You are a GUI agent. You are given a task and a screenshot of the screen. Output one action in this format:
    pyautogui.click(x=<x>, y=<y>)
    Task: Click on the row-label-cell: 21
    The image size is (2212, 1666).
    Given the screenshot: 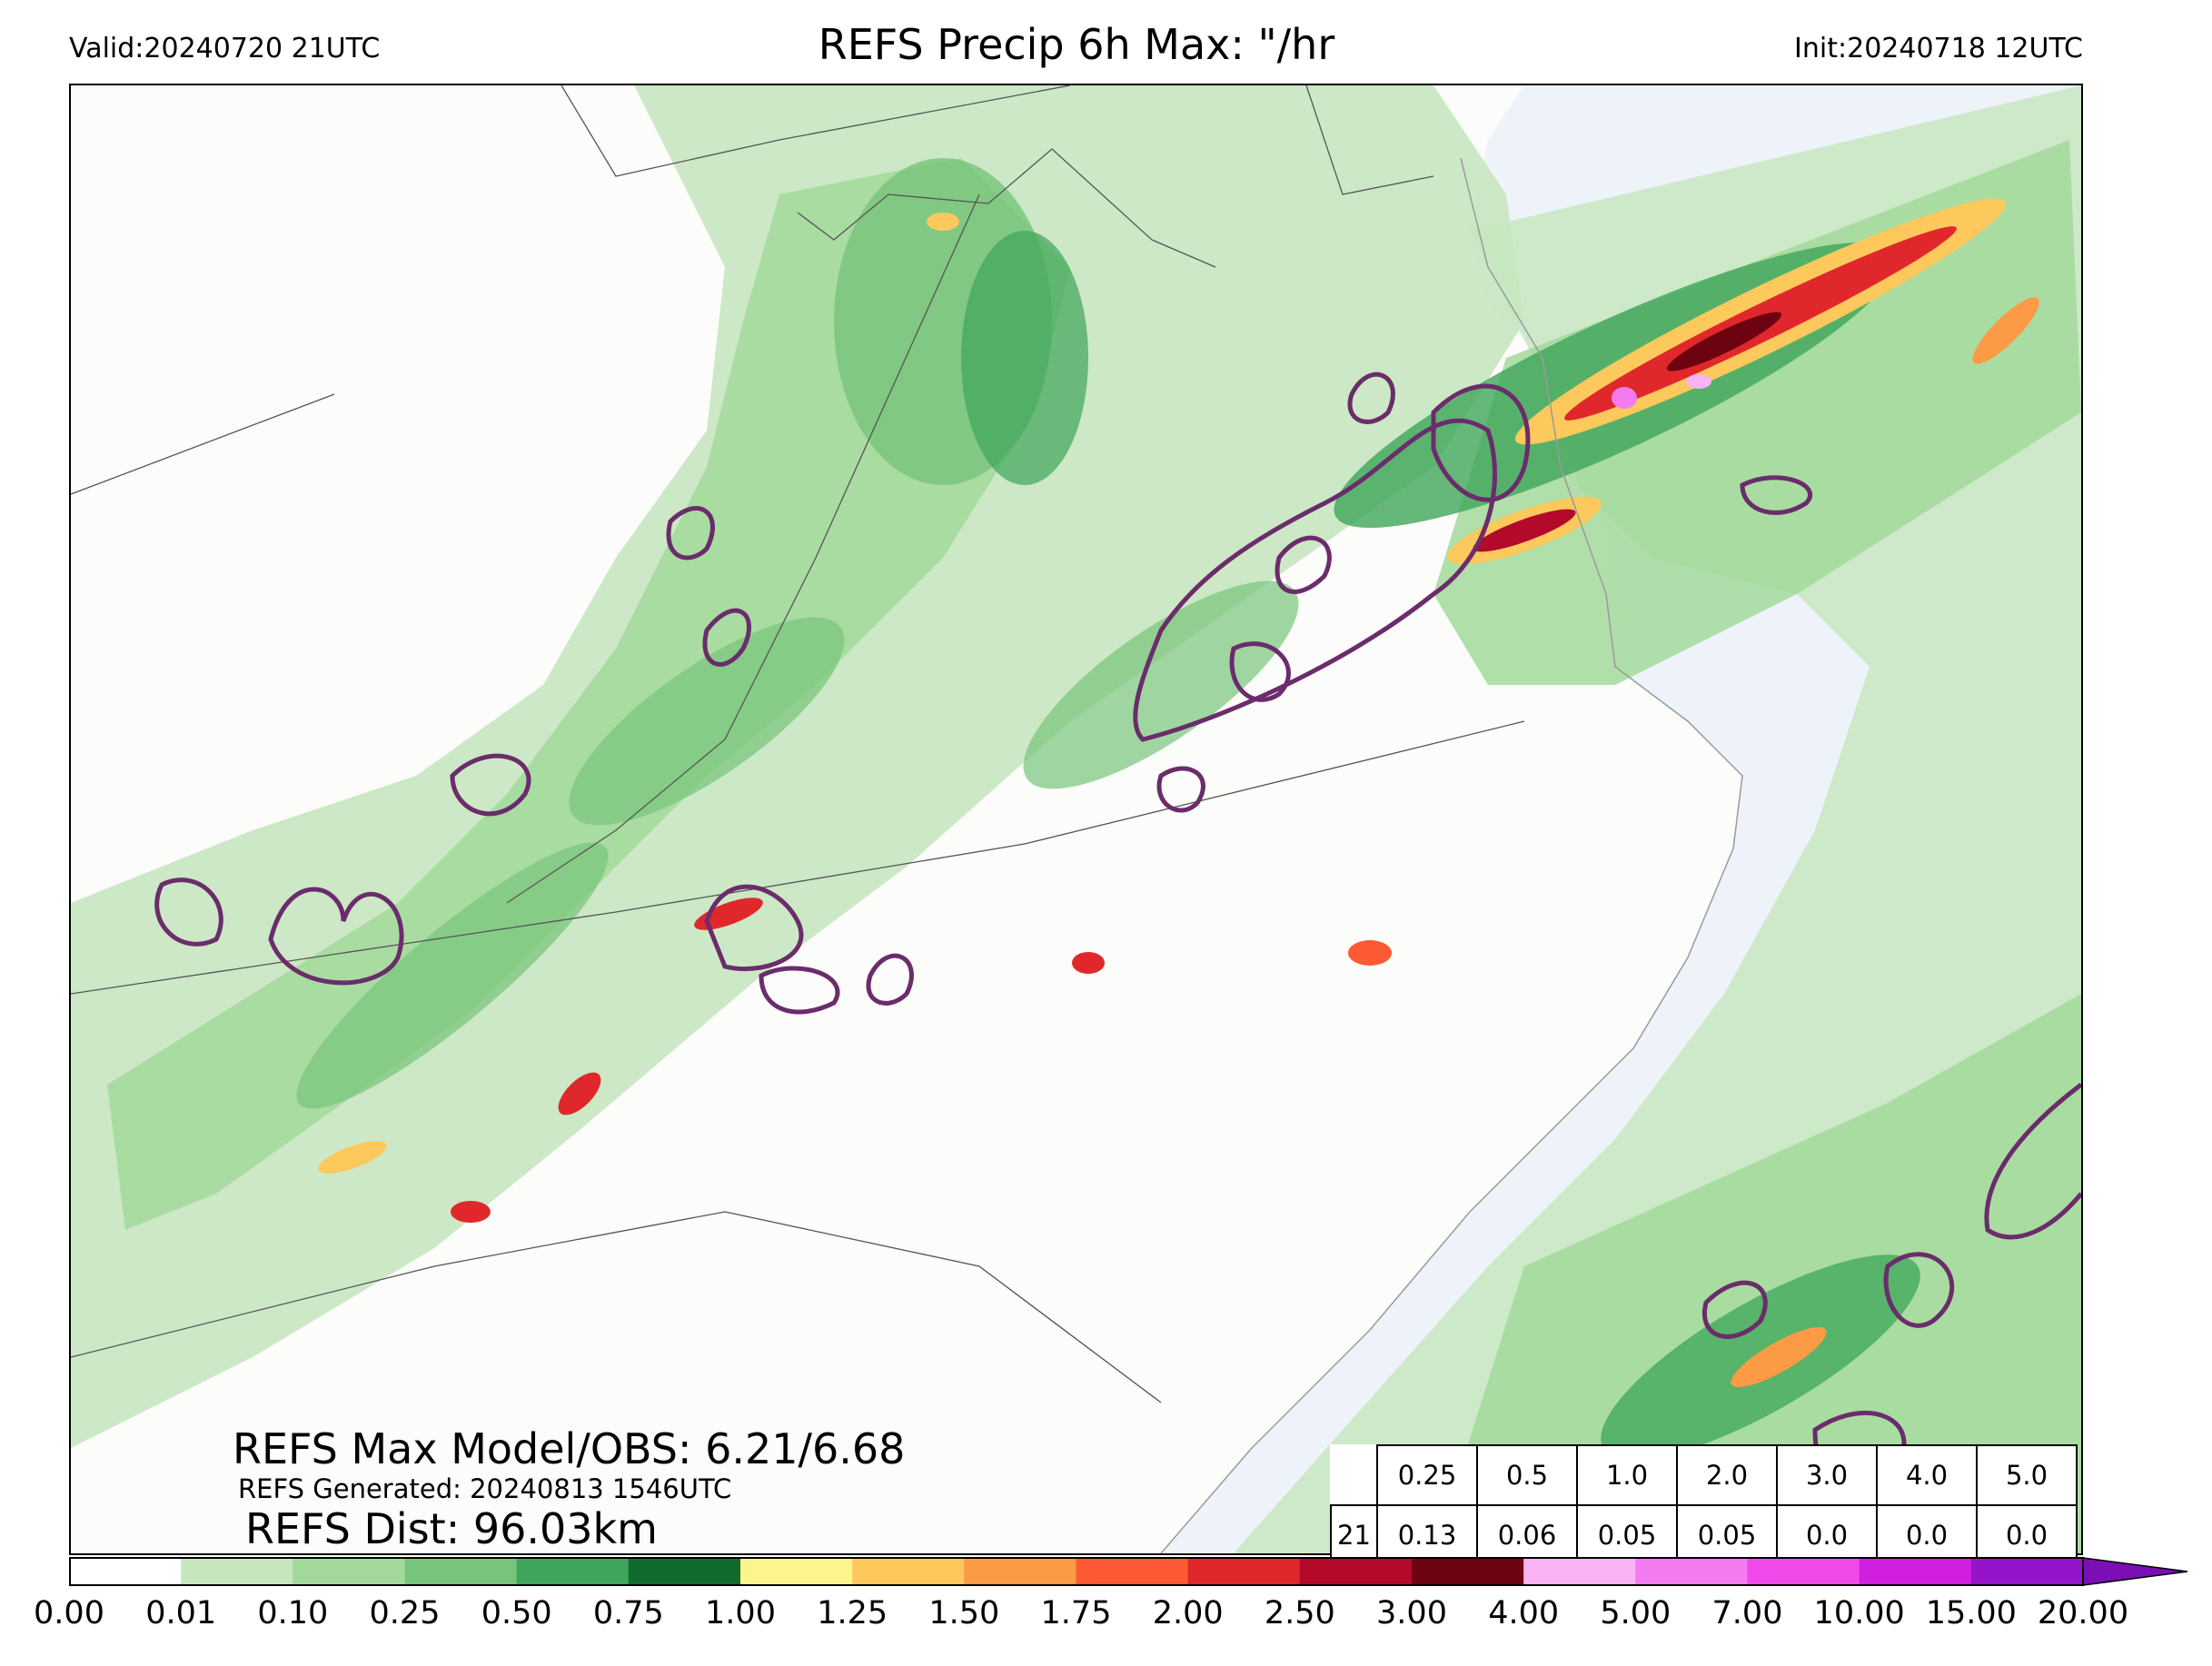 What is the action you would take?
    pyautogui.click(x=1354, y=1535)
    